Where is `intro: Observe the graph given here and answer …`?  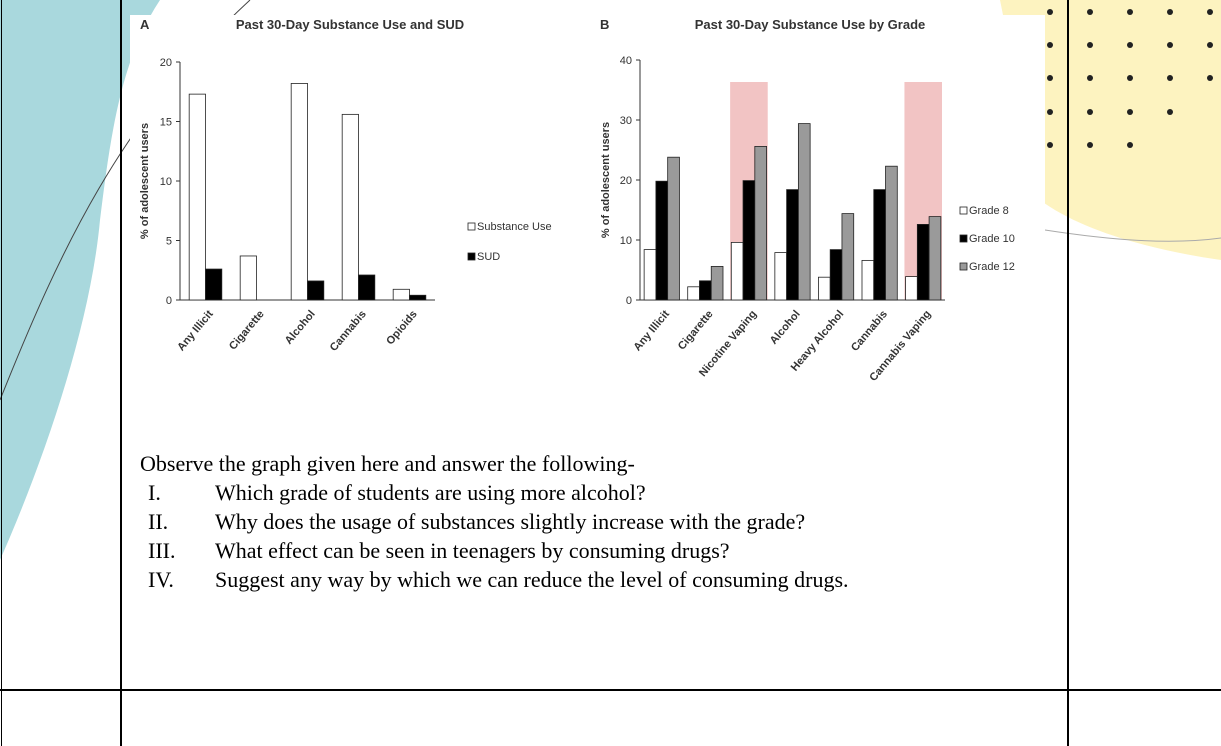
intro: Observe the graph given here and answer … is located at coordinates (387, 463).